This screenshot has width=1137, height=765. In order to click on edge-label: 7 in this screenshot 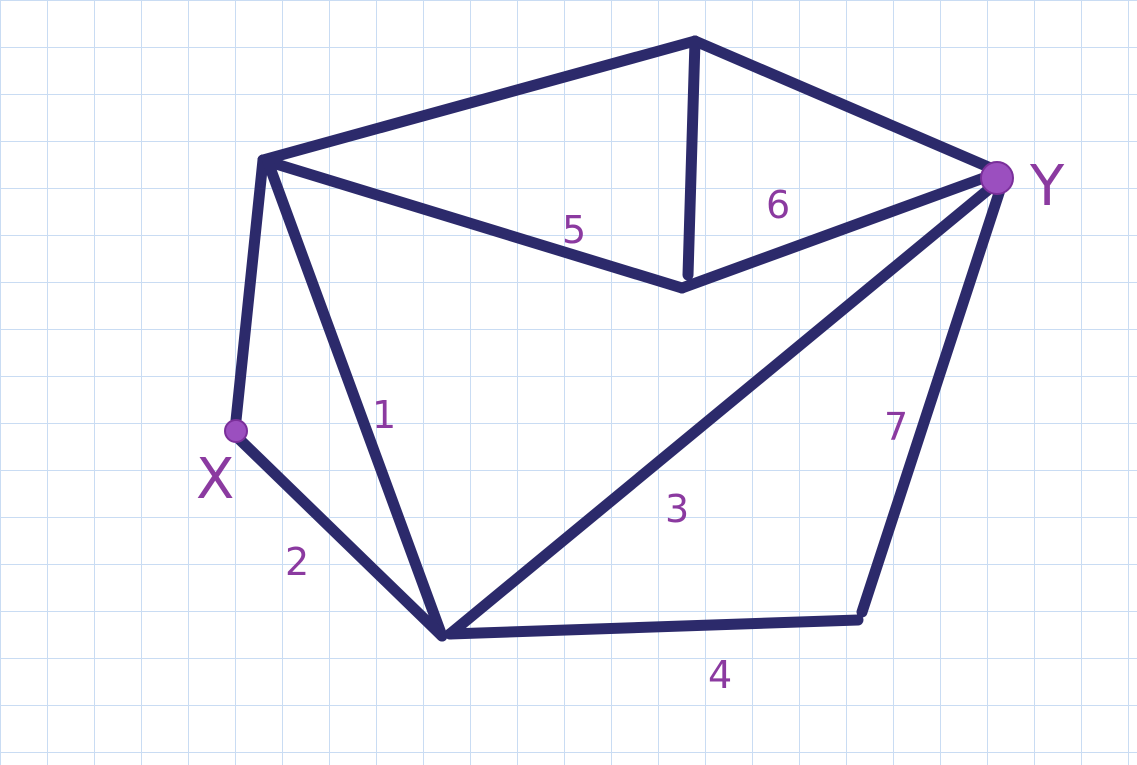, I will do `click(896, 427)`.